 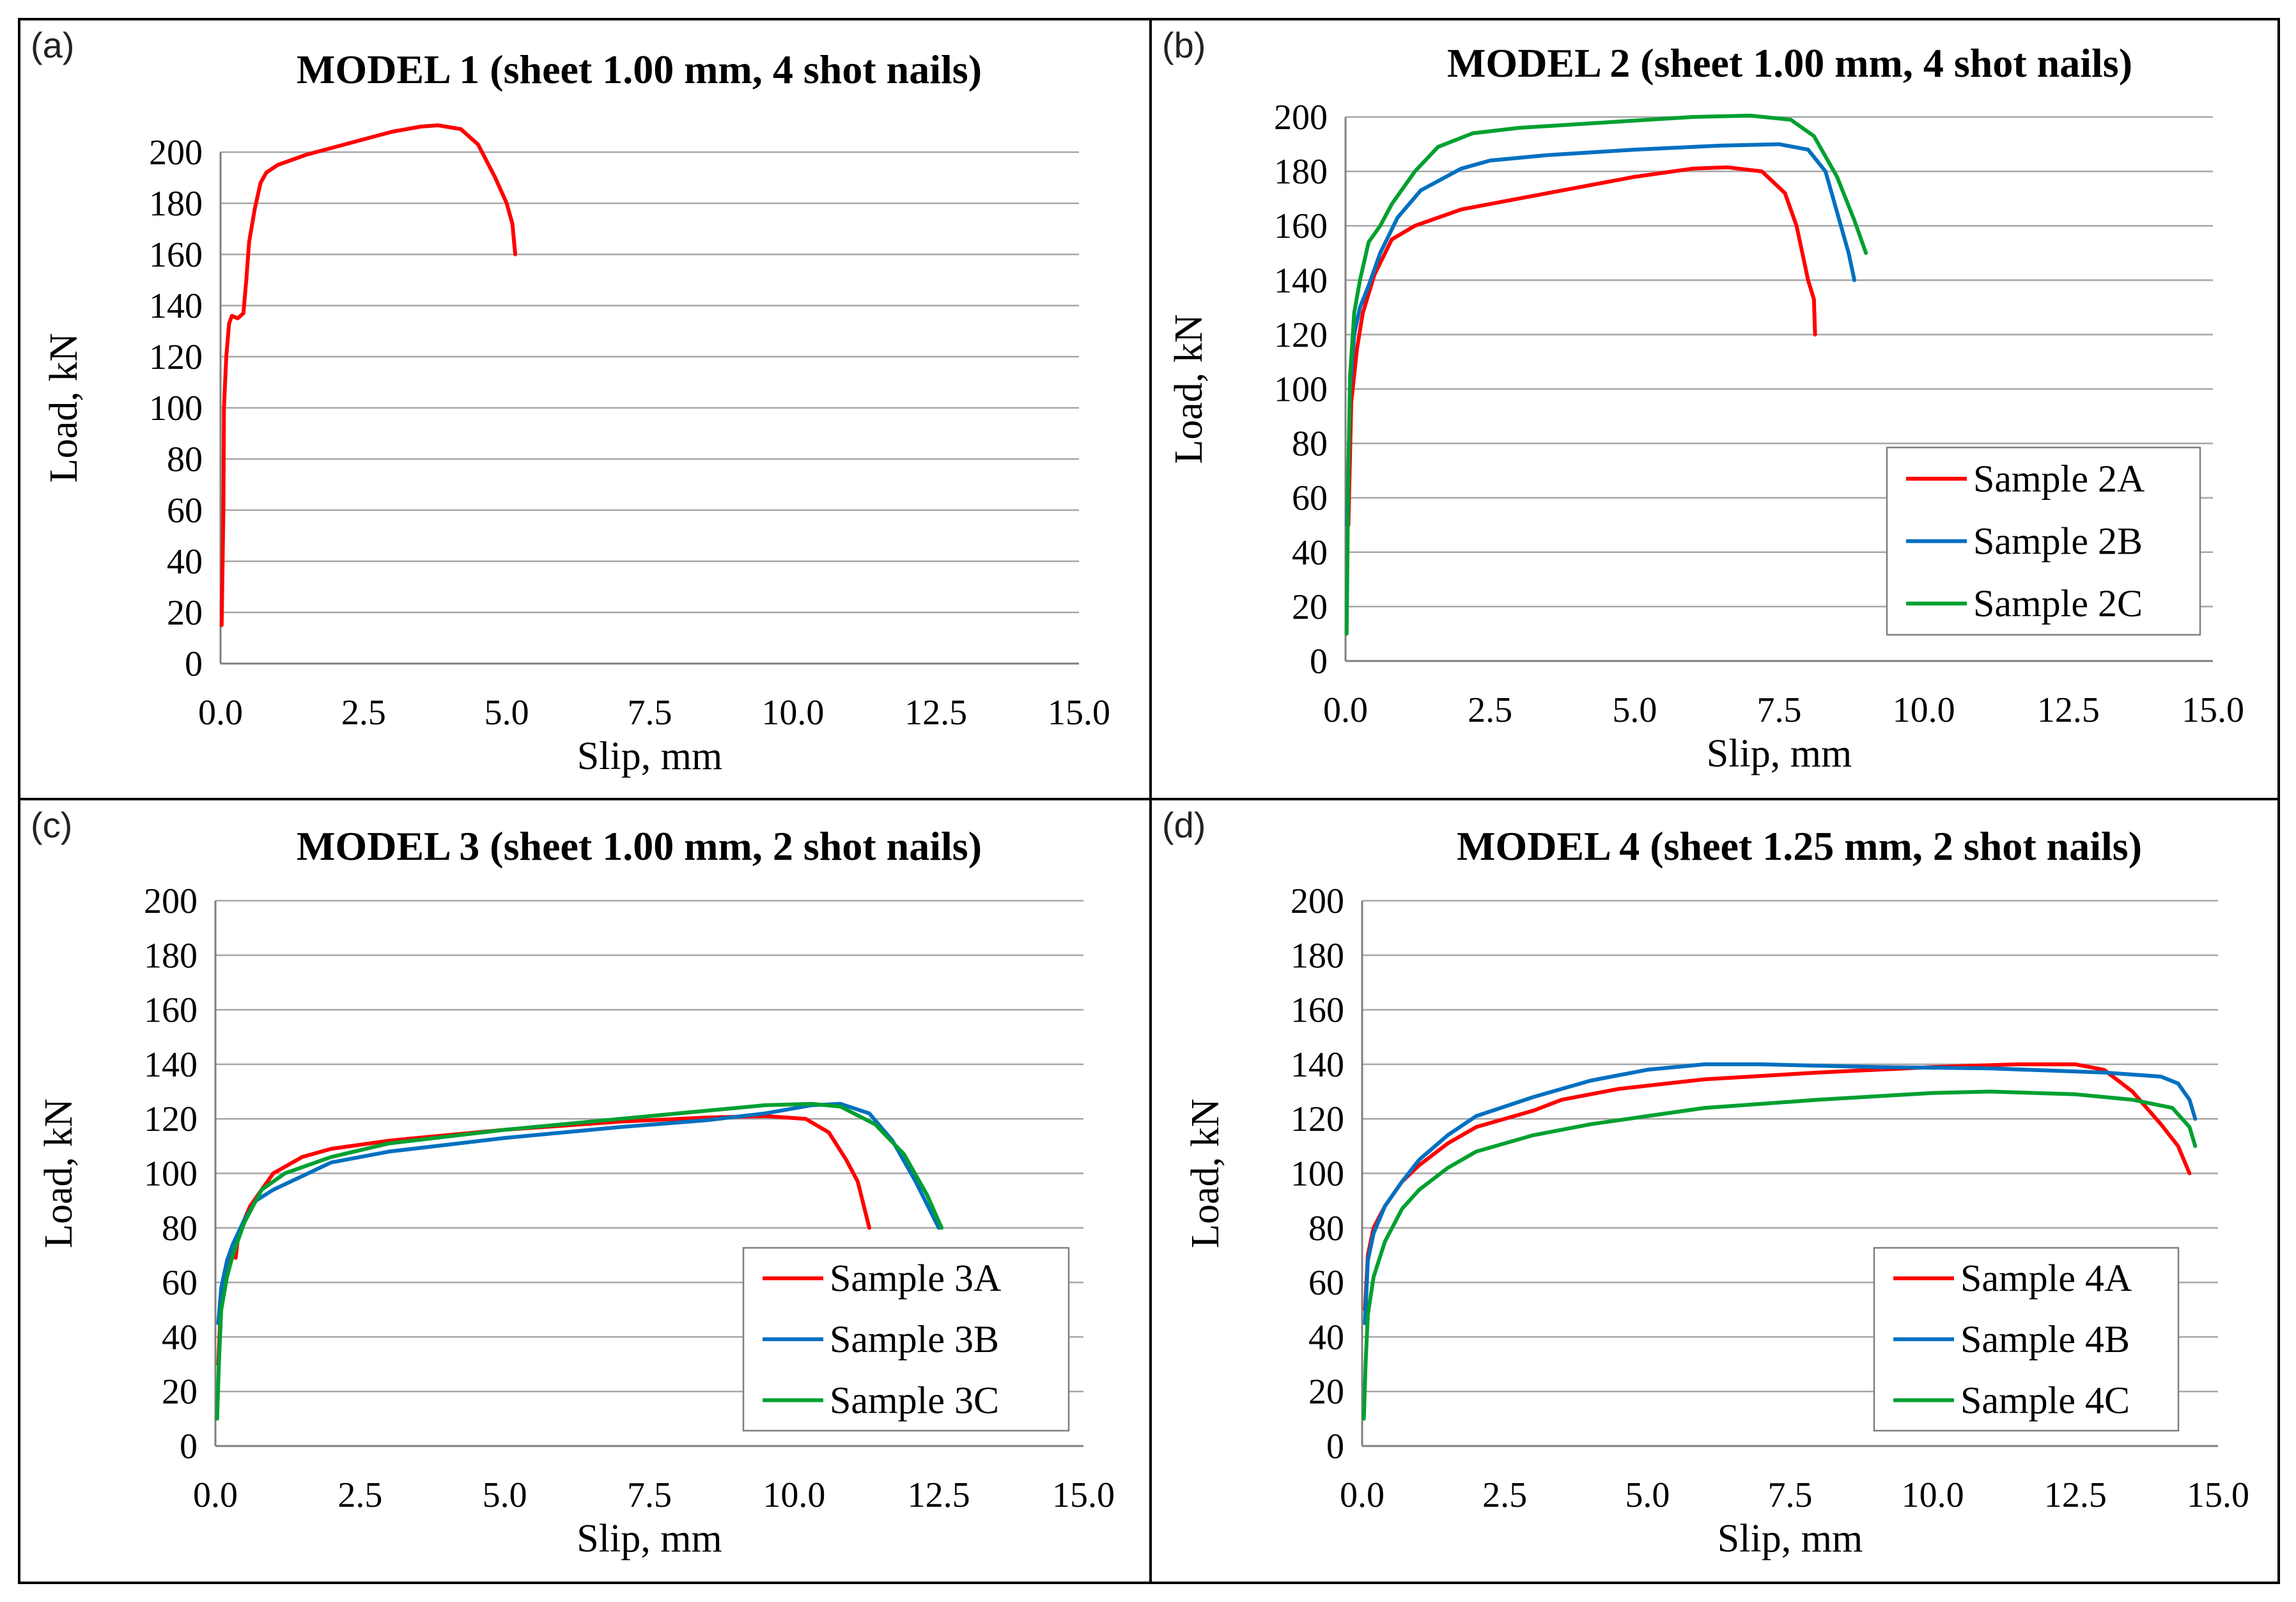 What do you see at coordinates (914, 1339) in the screenshot?
I see `legend-label: Sample 3B` at bounding box center [914, 1339].